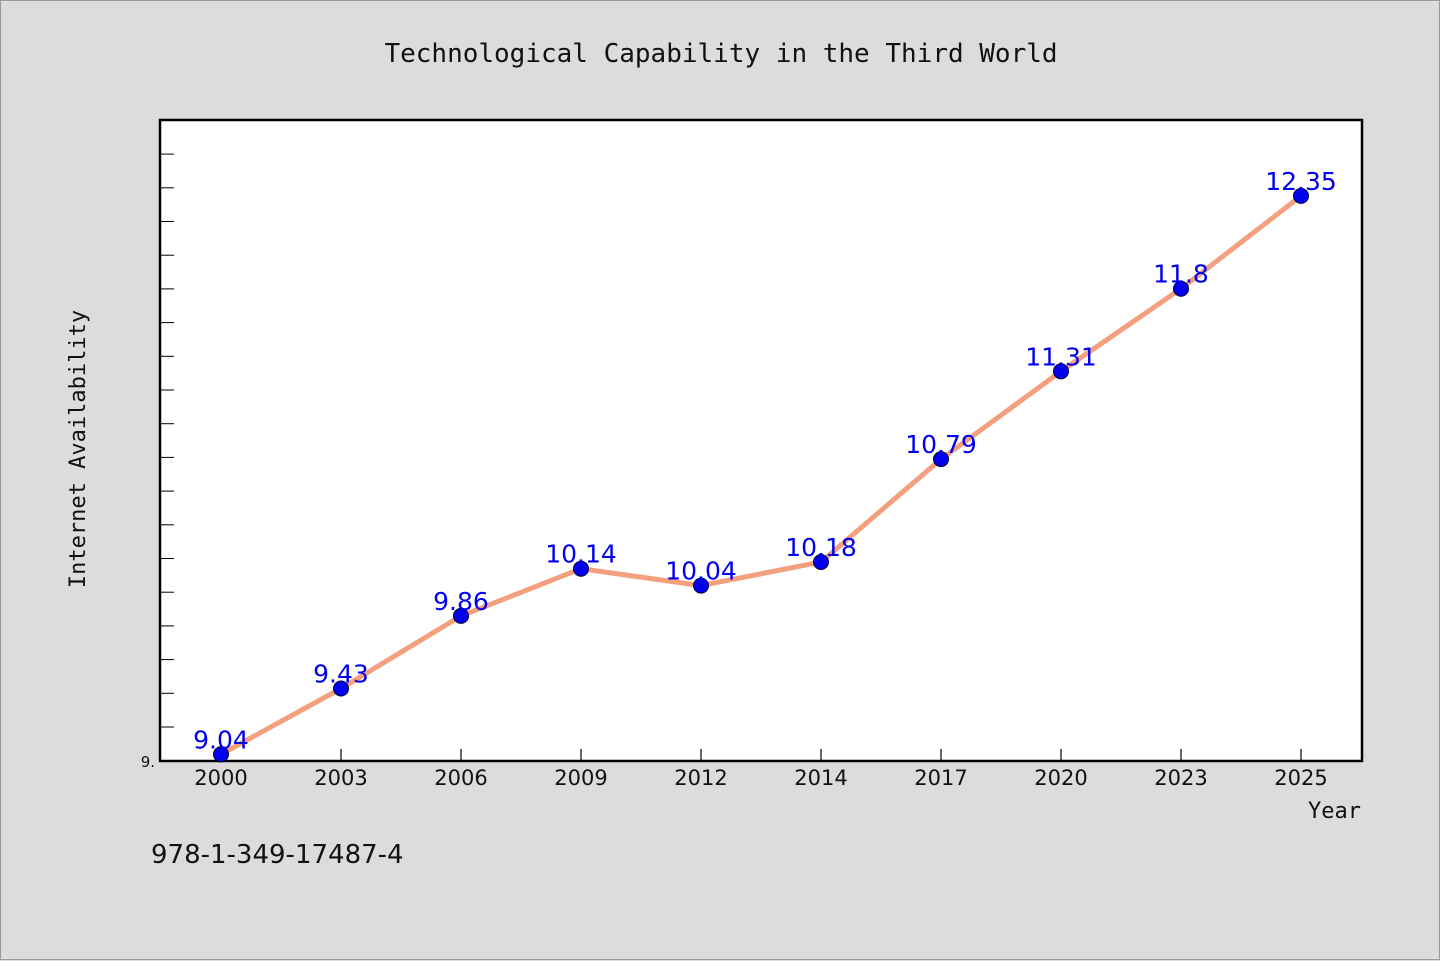 The width and height of the screenshot is (1440, 961). Describe the element at coordinates (460, 778) in the screenshot. I see `x-tick-label: 2006` at that location.